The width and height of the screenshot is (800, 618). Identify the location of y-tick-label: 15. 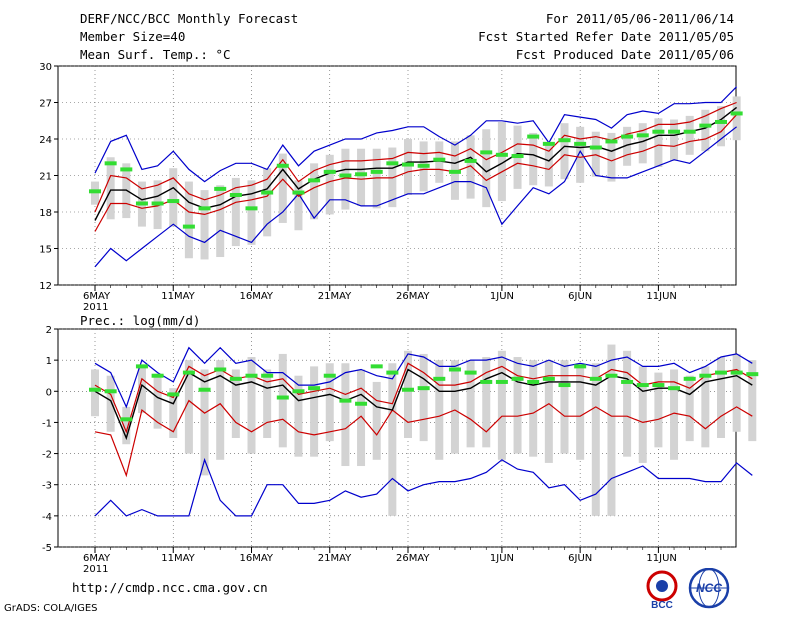
(45, 250).